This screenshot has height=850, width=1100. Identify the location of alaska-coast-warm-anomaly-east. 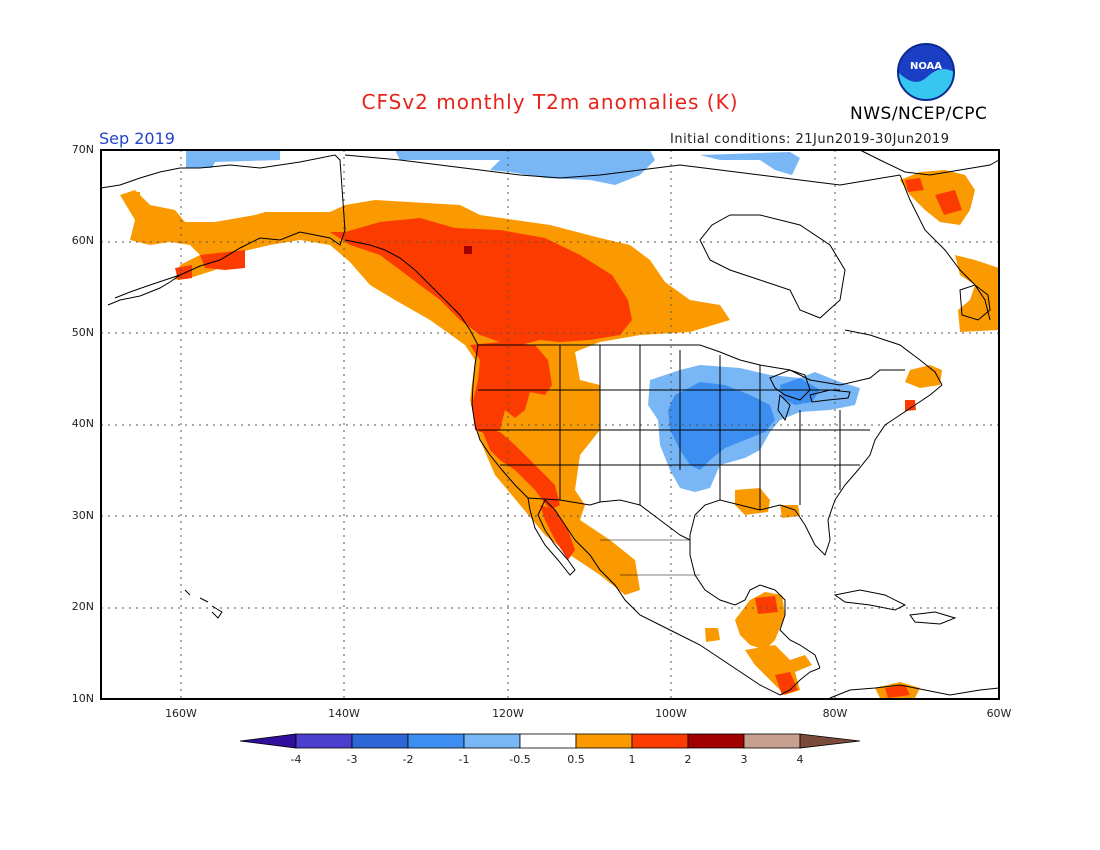
(222, 260).